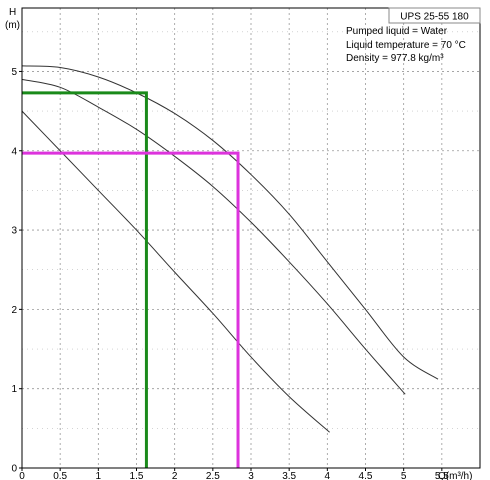  Describe the element at coordinates (251, 475) in the screenshot. I see `x-tick-label: 3` at that location.